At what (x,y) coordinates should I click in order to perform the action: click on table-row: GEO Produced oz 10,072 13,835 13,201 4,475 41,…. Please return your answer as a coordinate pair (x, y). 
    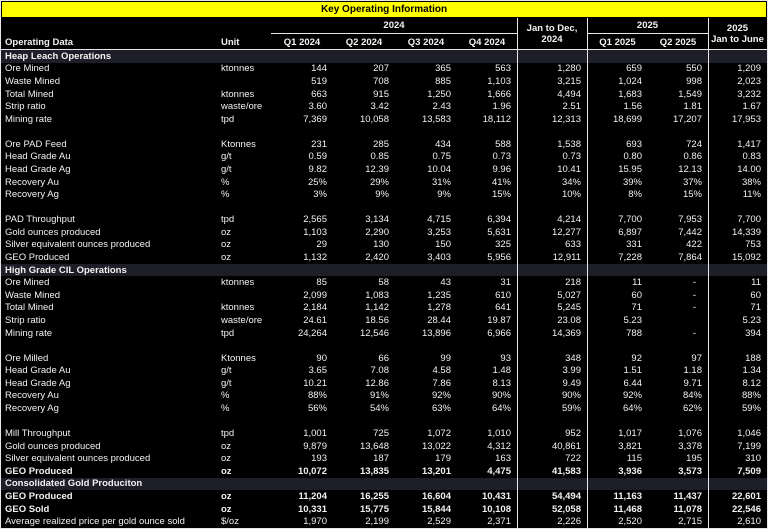
    Looking at the image, I should click on (384, 471).